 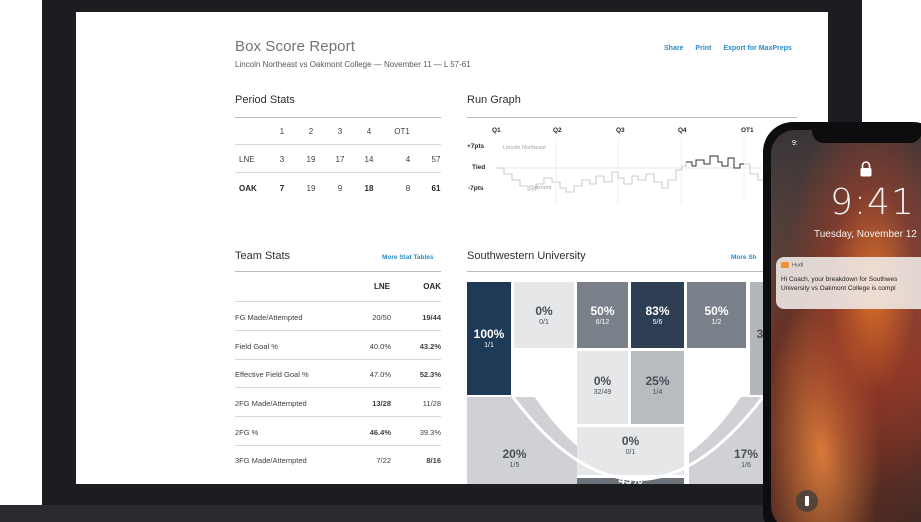 I want to click on zone-left-short: 0% 0/1, so click(x=544, y=315).